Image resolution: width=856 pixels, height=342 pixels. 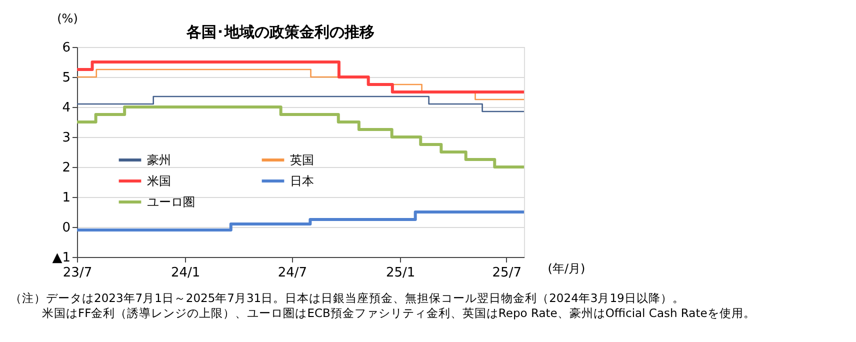 I want to click on x-tick-label: 23/7, so click(x=77, y=273).